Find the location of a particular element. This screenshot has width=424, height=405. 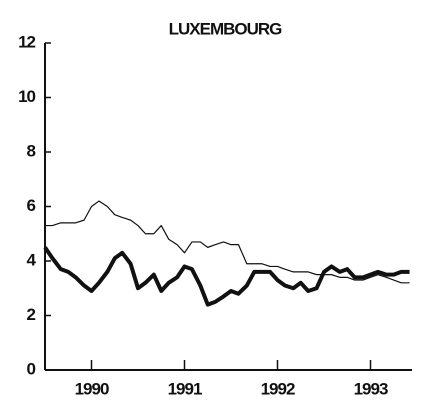

y-tick-label: 4 is located at coordinates (32, 259).